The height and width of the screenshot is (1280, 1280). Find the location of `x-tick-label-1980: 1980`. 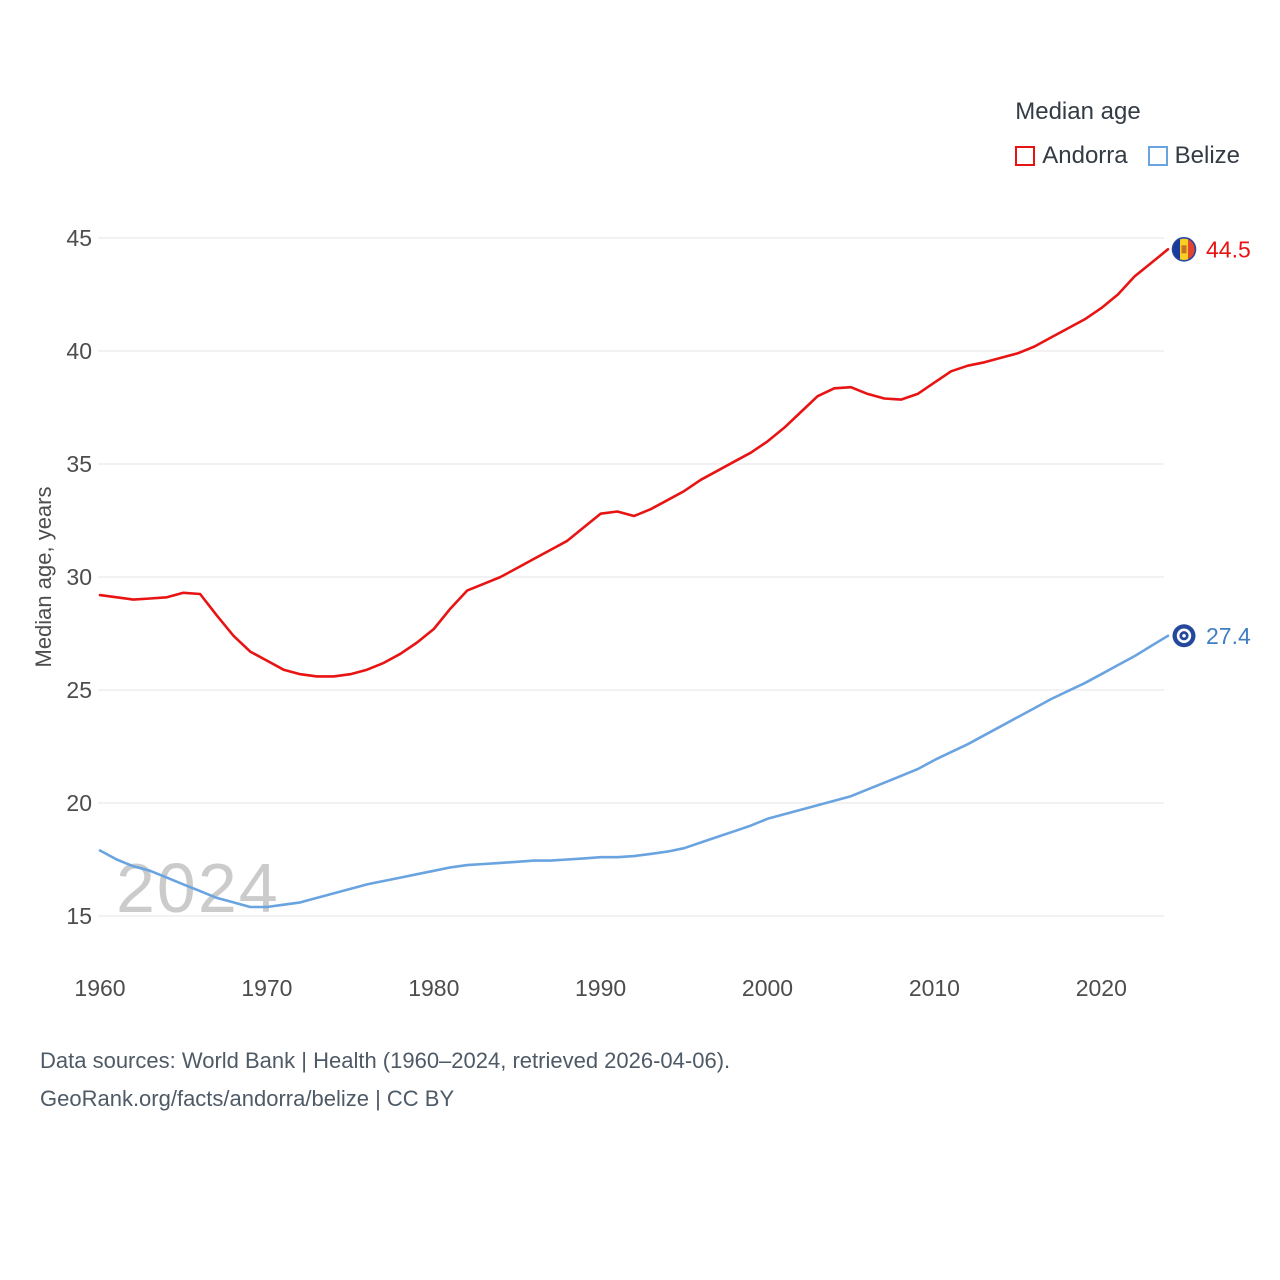

x-tick-label-1980: 1980 is located at coordinates (433, 988).